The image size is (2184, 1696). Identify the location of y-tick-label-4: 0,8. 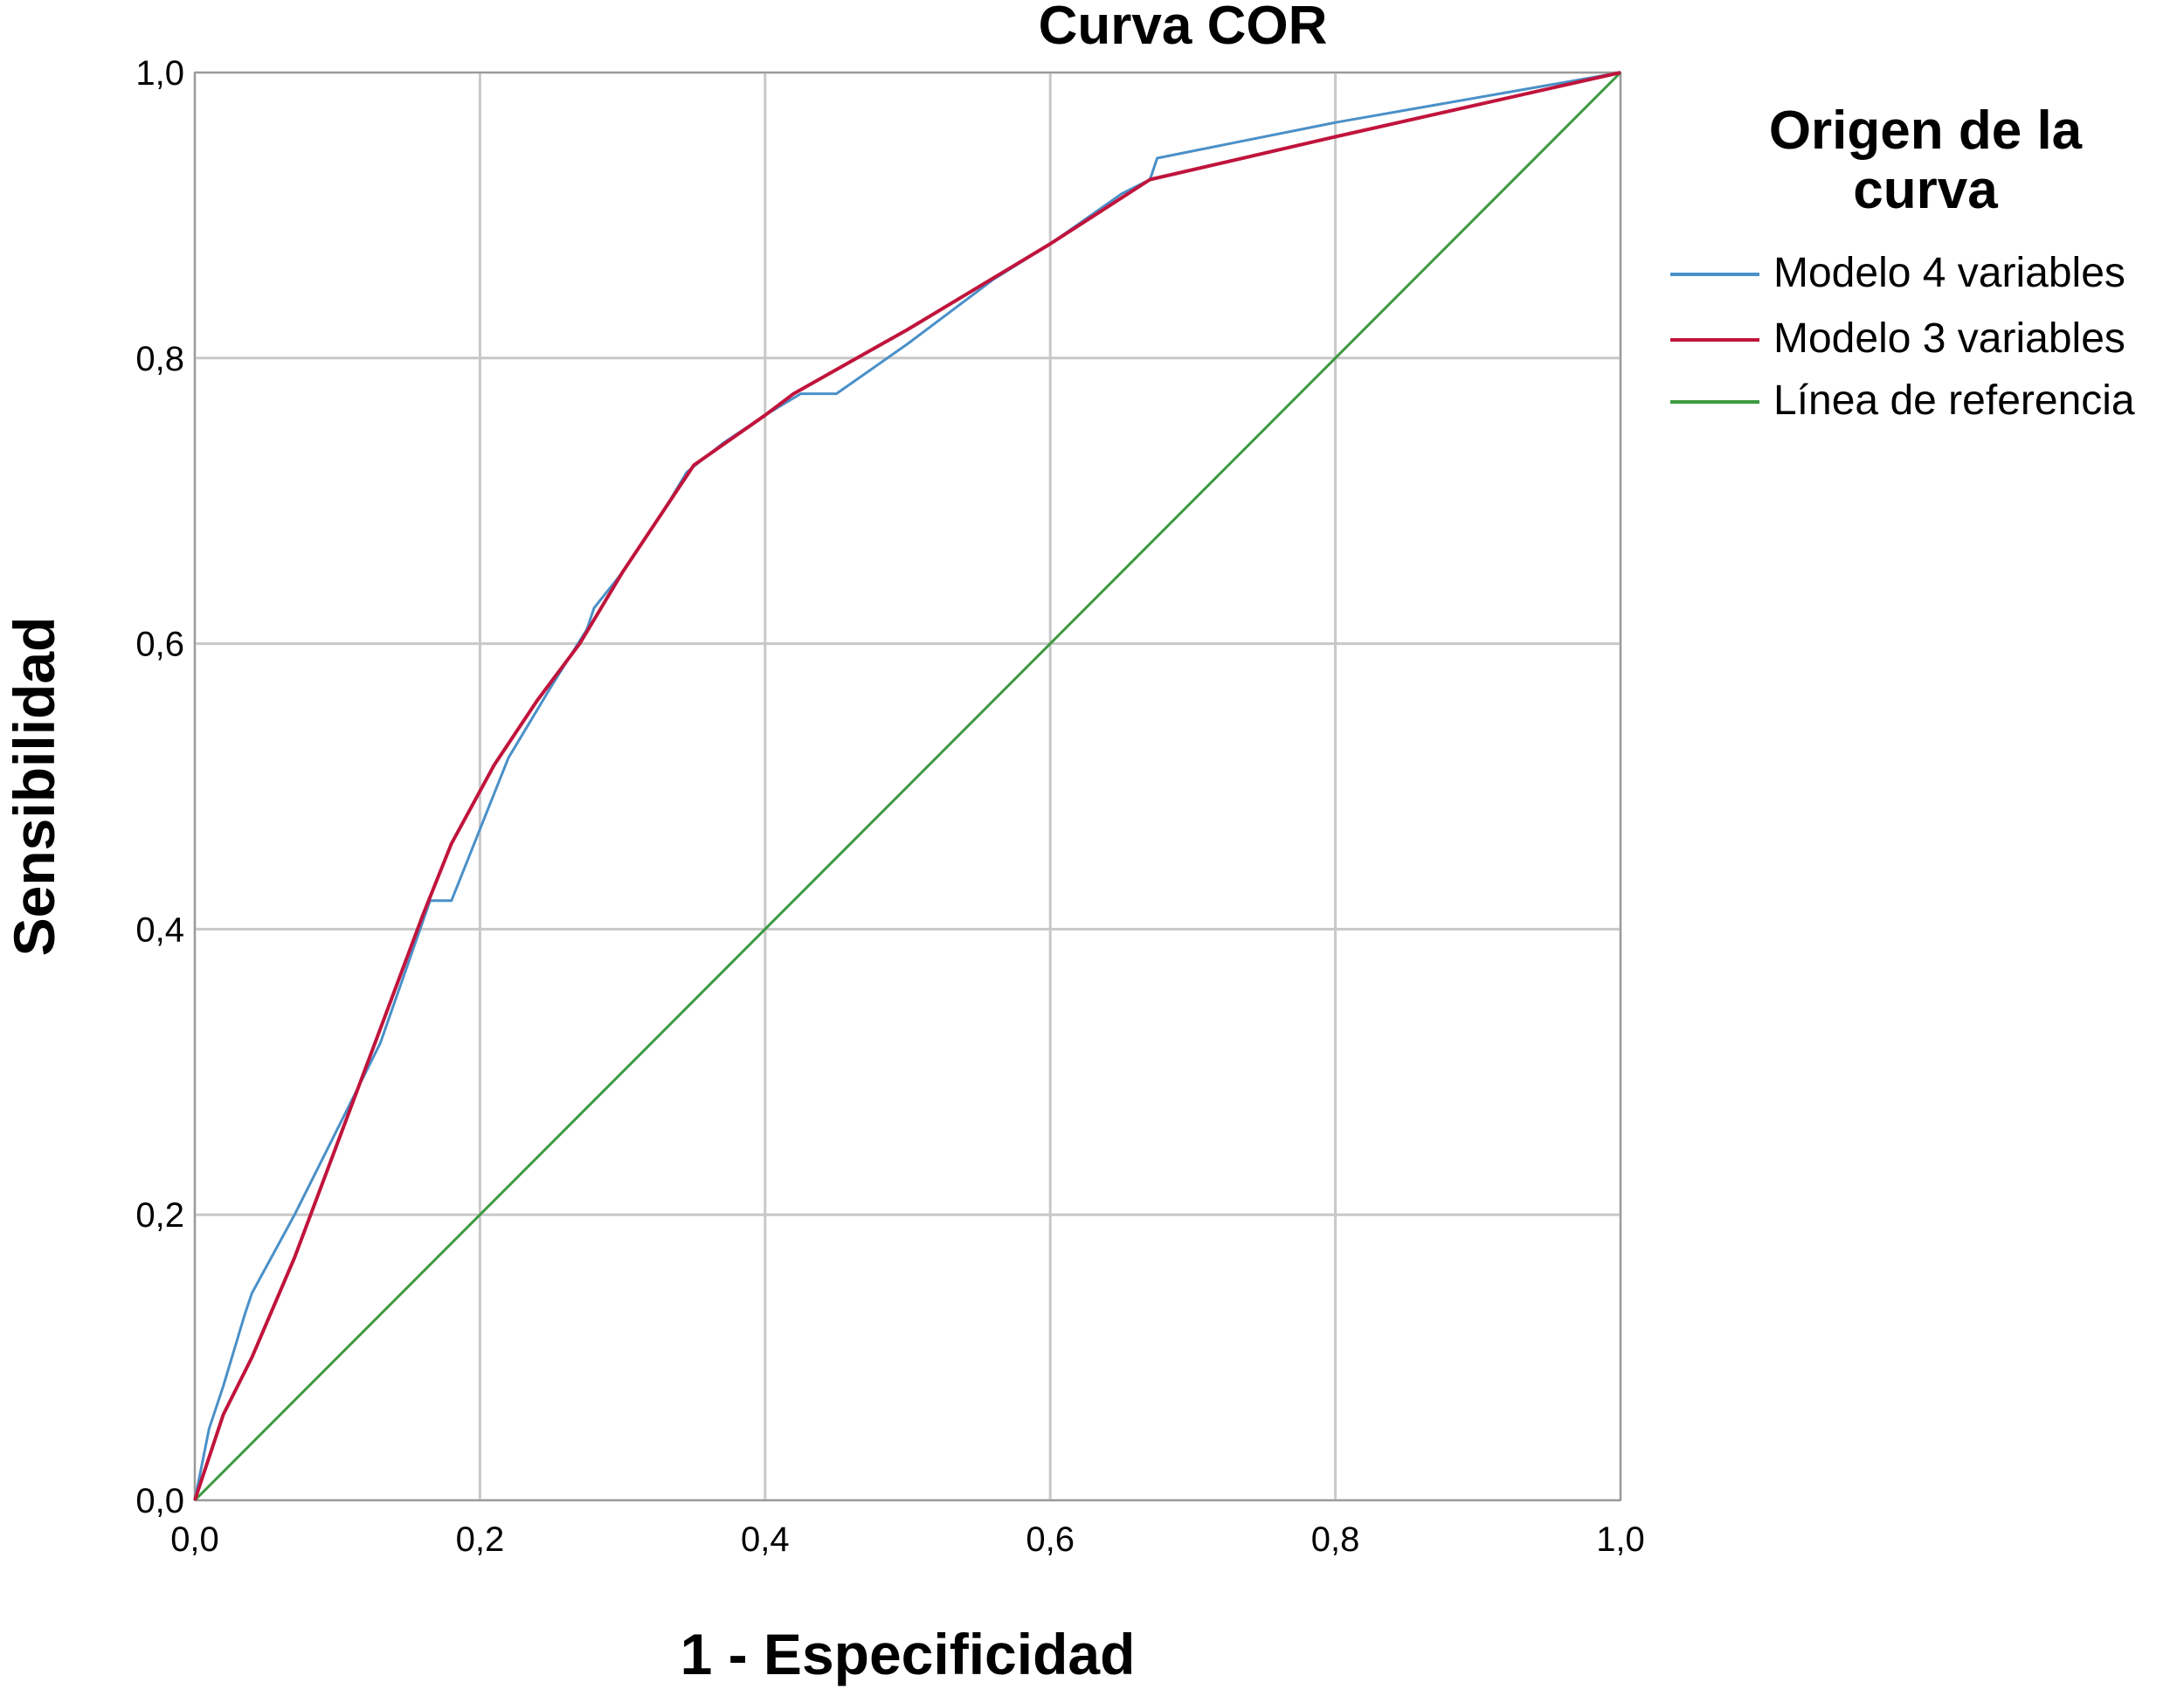
(159, 359).